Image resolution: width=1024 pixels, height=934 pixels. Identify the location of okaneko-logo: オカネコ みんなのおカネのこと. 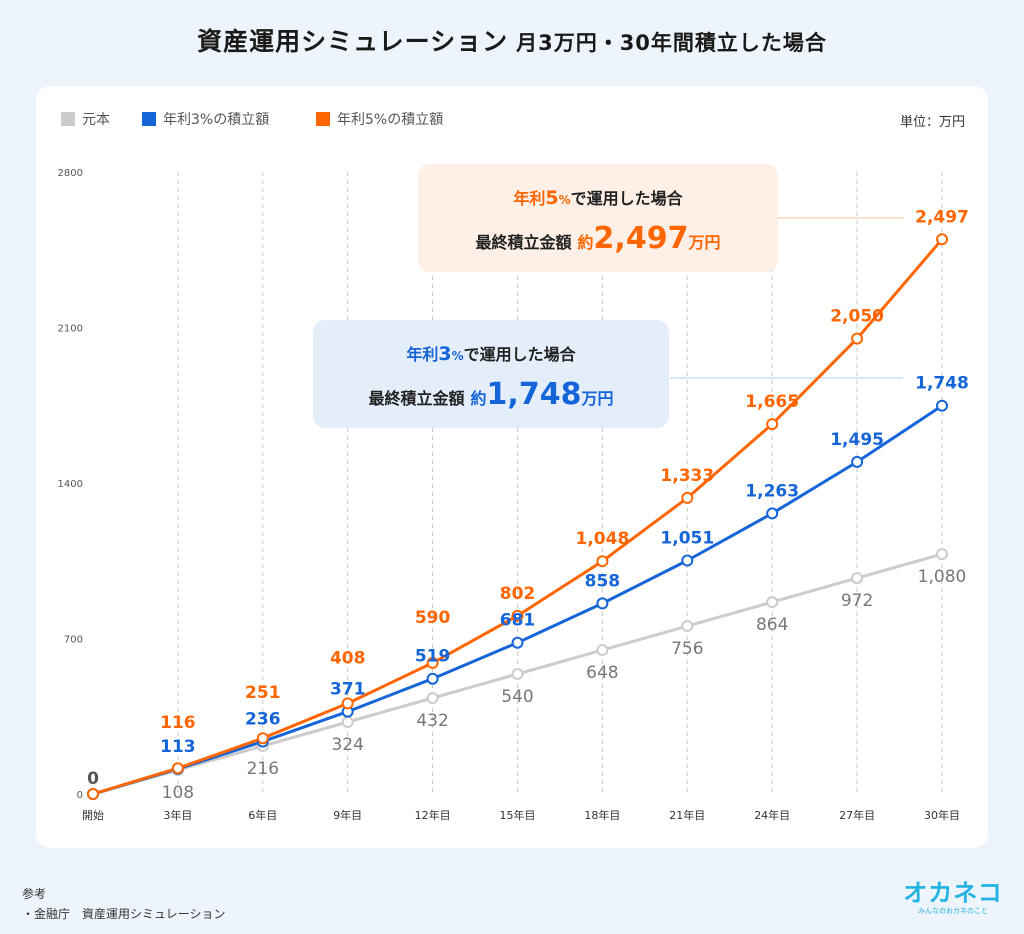
(953, 898).